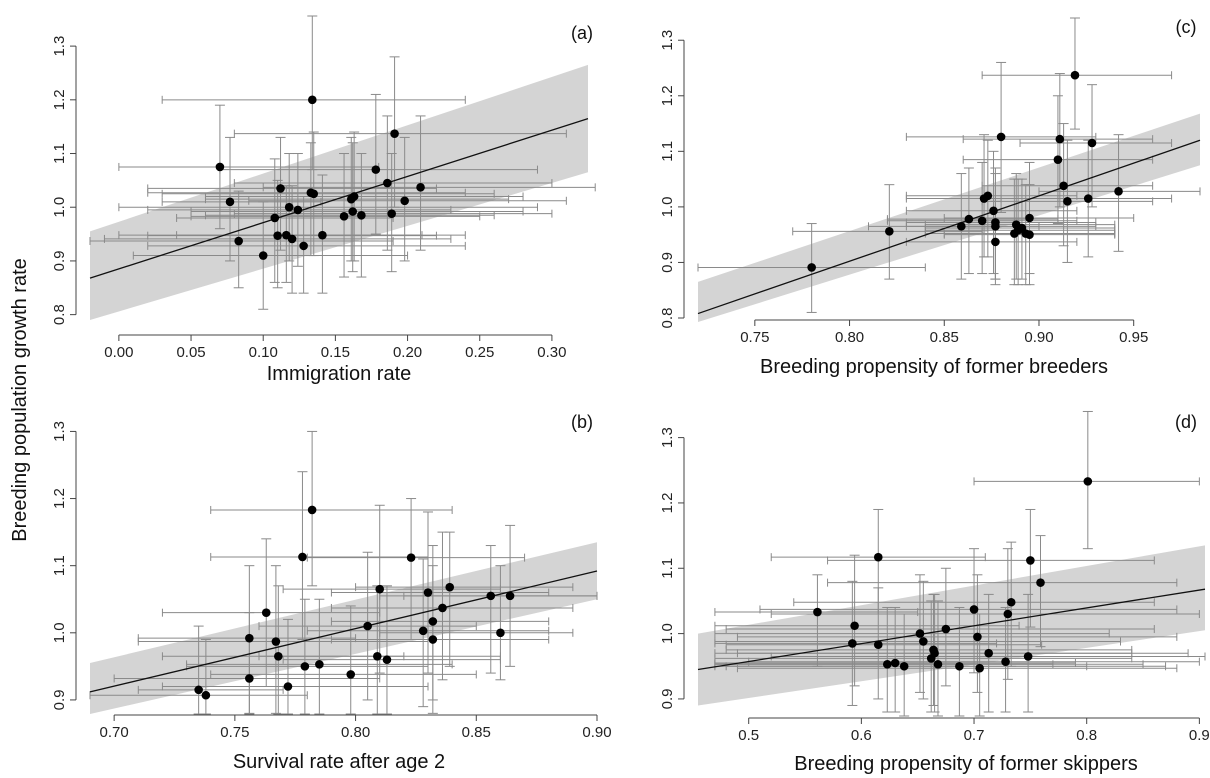  I want to click on x-tick-label: 0.05, so click(190, 352).